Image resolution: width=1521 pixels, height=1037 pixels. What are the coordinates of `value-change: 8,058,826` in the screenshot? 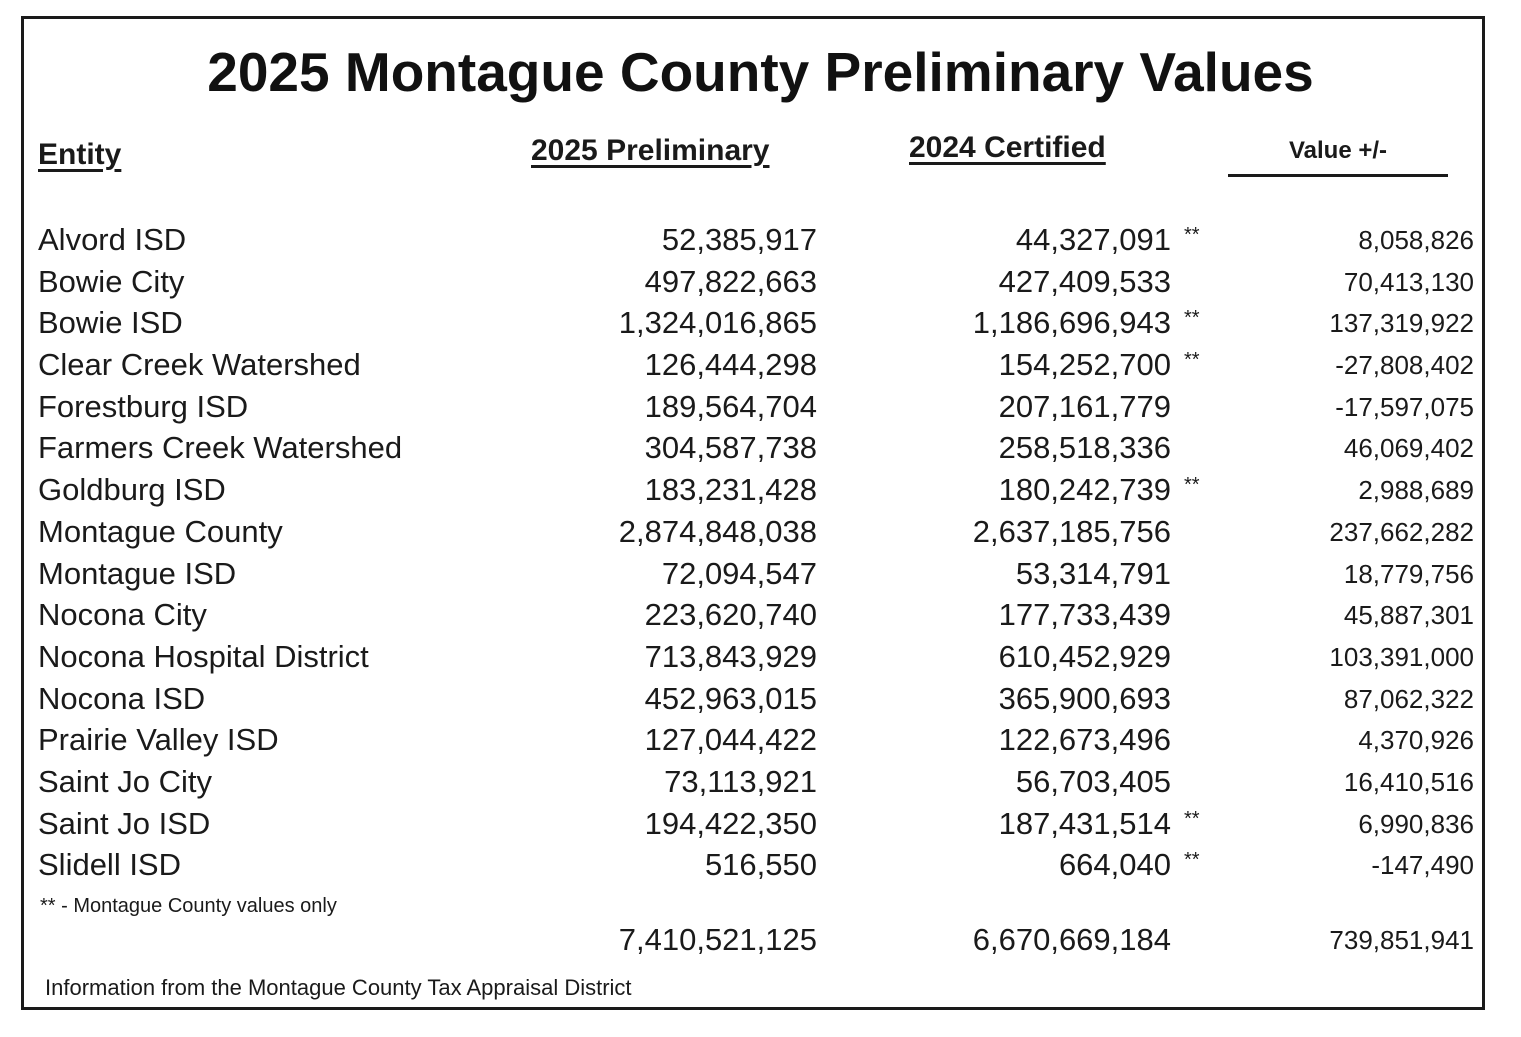 It's located at (1416, 240).